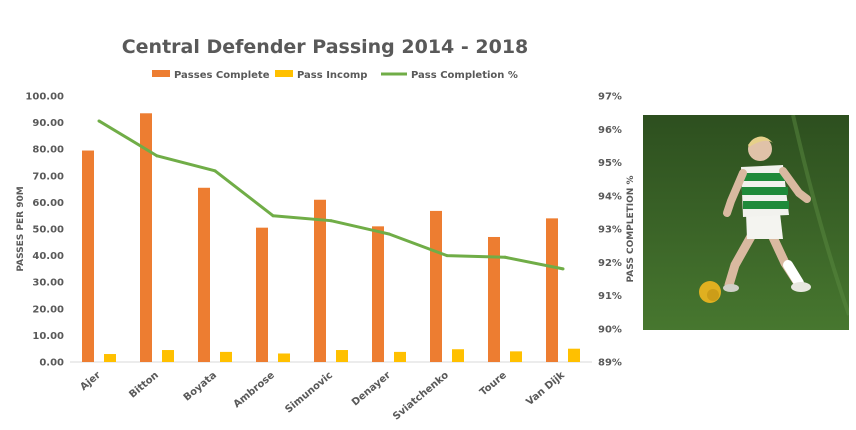  Describe the element at coordinates (610, 97) in the screenshot. I see `y2-tick-label: 97%` at that location.